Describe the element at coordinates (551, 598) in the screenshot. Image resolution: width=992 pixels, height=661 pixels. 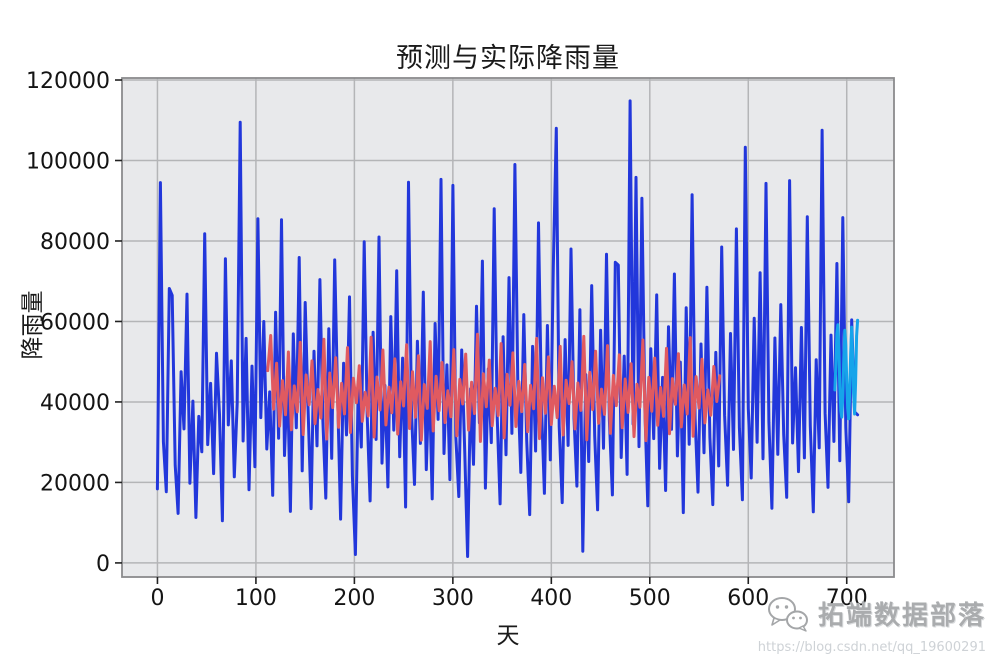
I see `x-tick-label: 400` at that location.